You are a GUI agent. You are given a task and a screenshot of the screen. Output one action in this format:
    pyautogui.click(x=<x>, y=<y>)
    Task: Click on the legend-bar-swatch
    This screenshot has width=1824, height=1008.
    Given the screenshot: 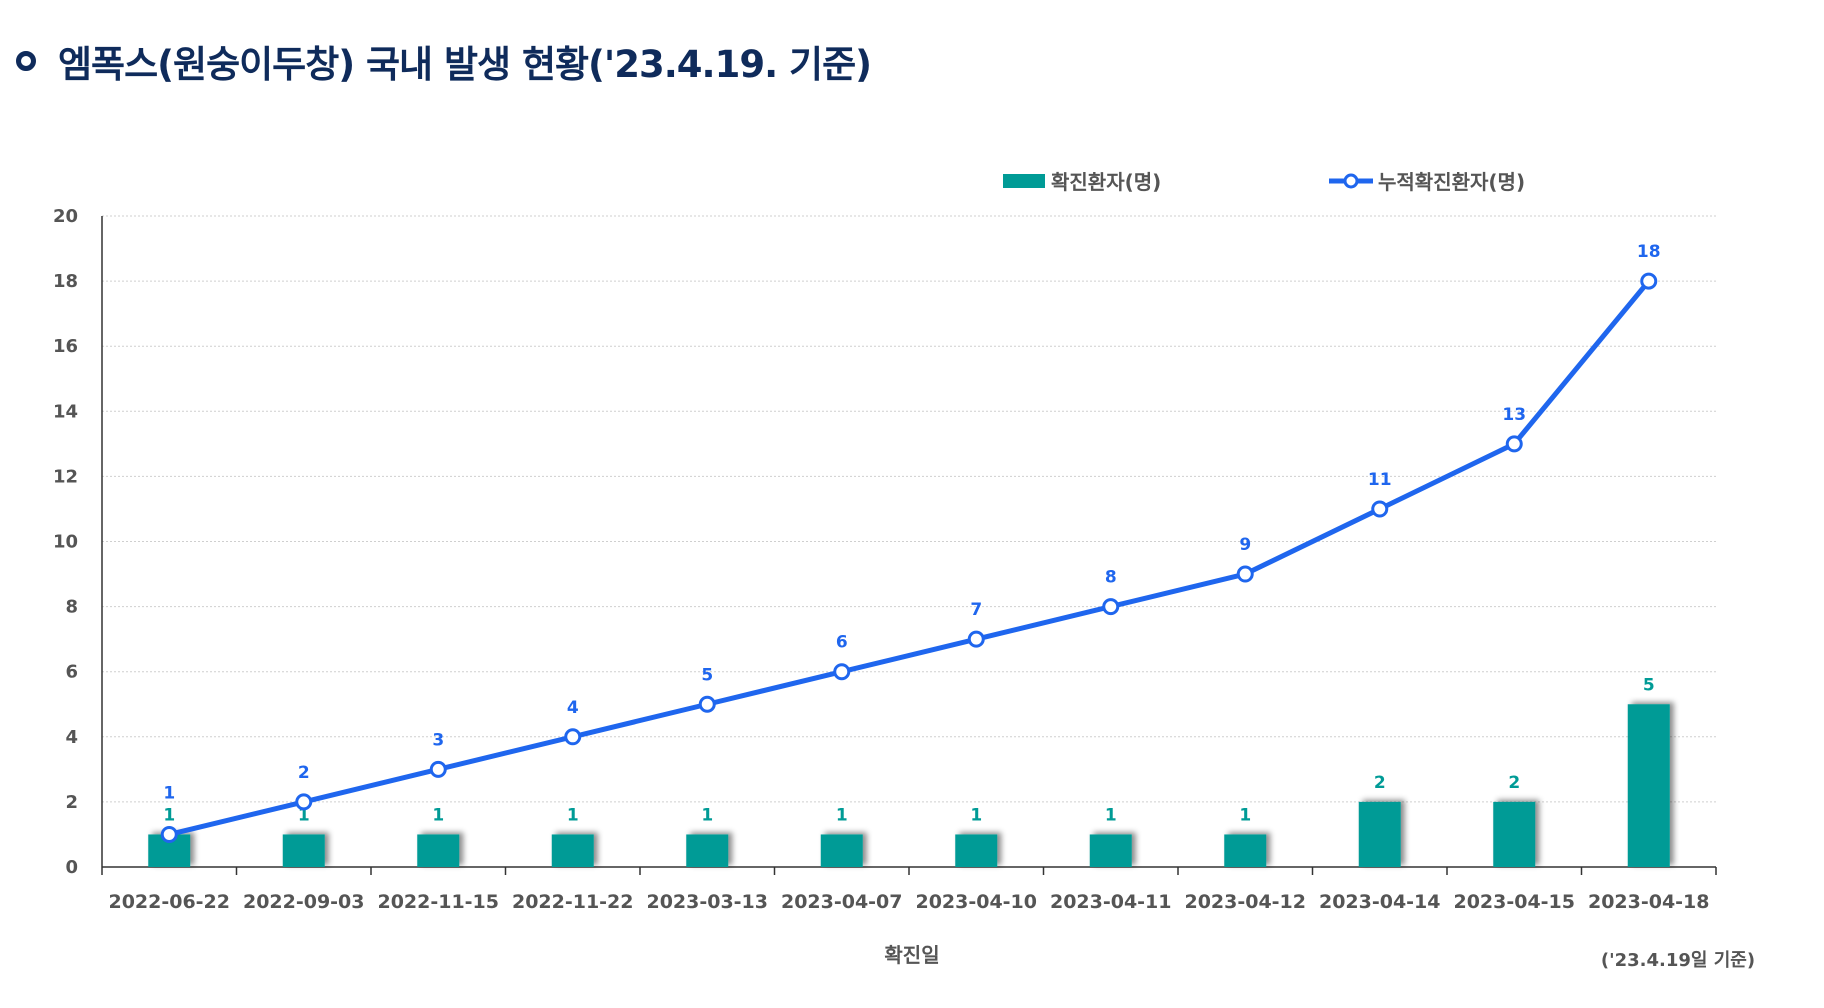 What is the action you would take?
    pyautogui.click(x=1024, y=181)
    